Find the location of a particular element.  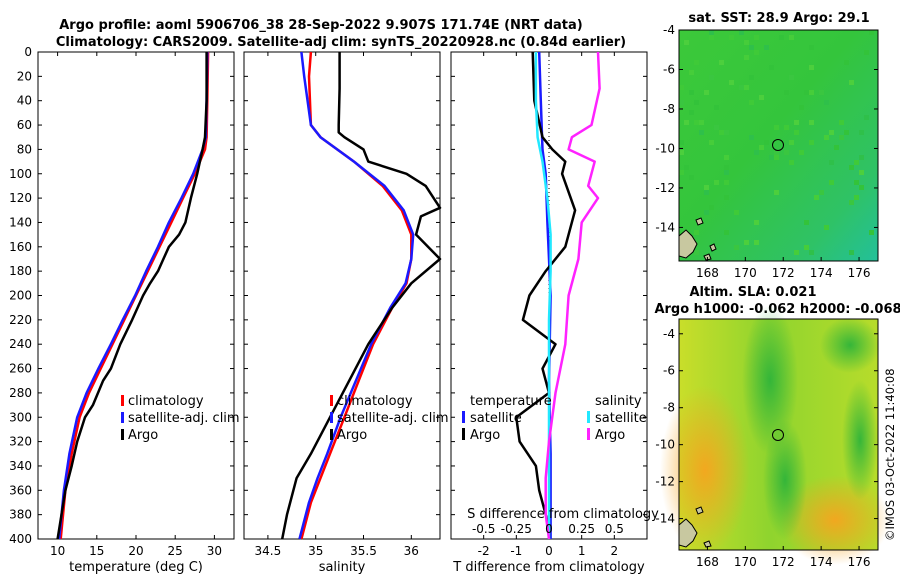

temperature-xlabel: temperature (deg C) is located at coordinates (136, 567).